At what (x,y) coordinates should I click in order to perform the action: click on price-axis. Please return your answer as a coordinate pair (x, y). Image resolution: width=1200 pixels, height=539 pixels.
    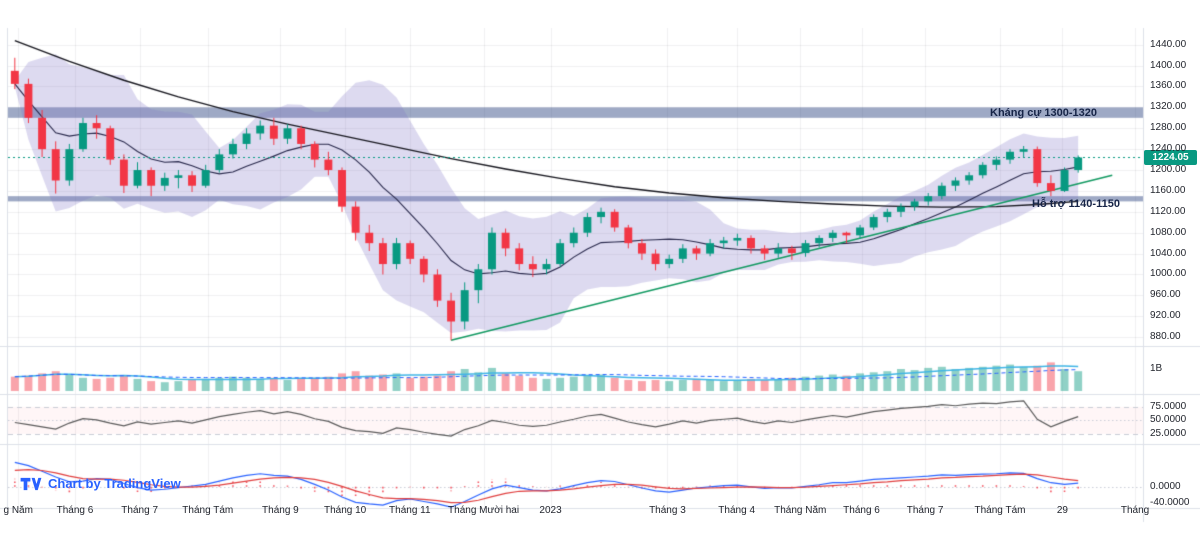
    Looking at the image, I should click on (1172, 275).